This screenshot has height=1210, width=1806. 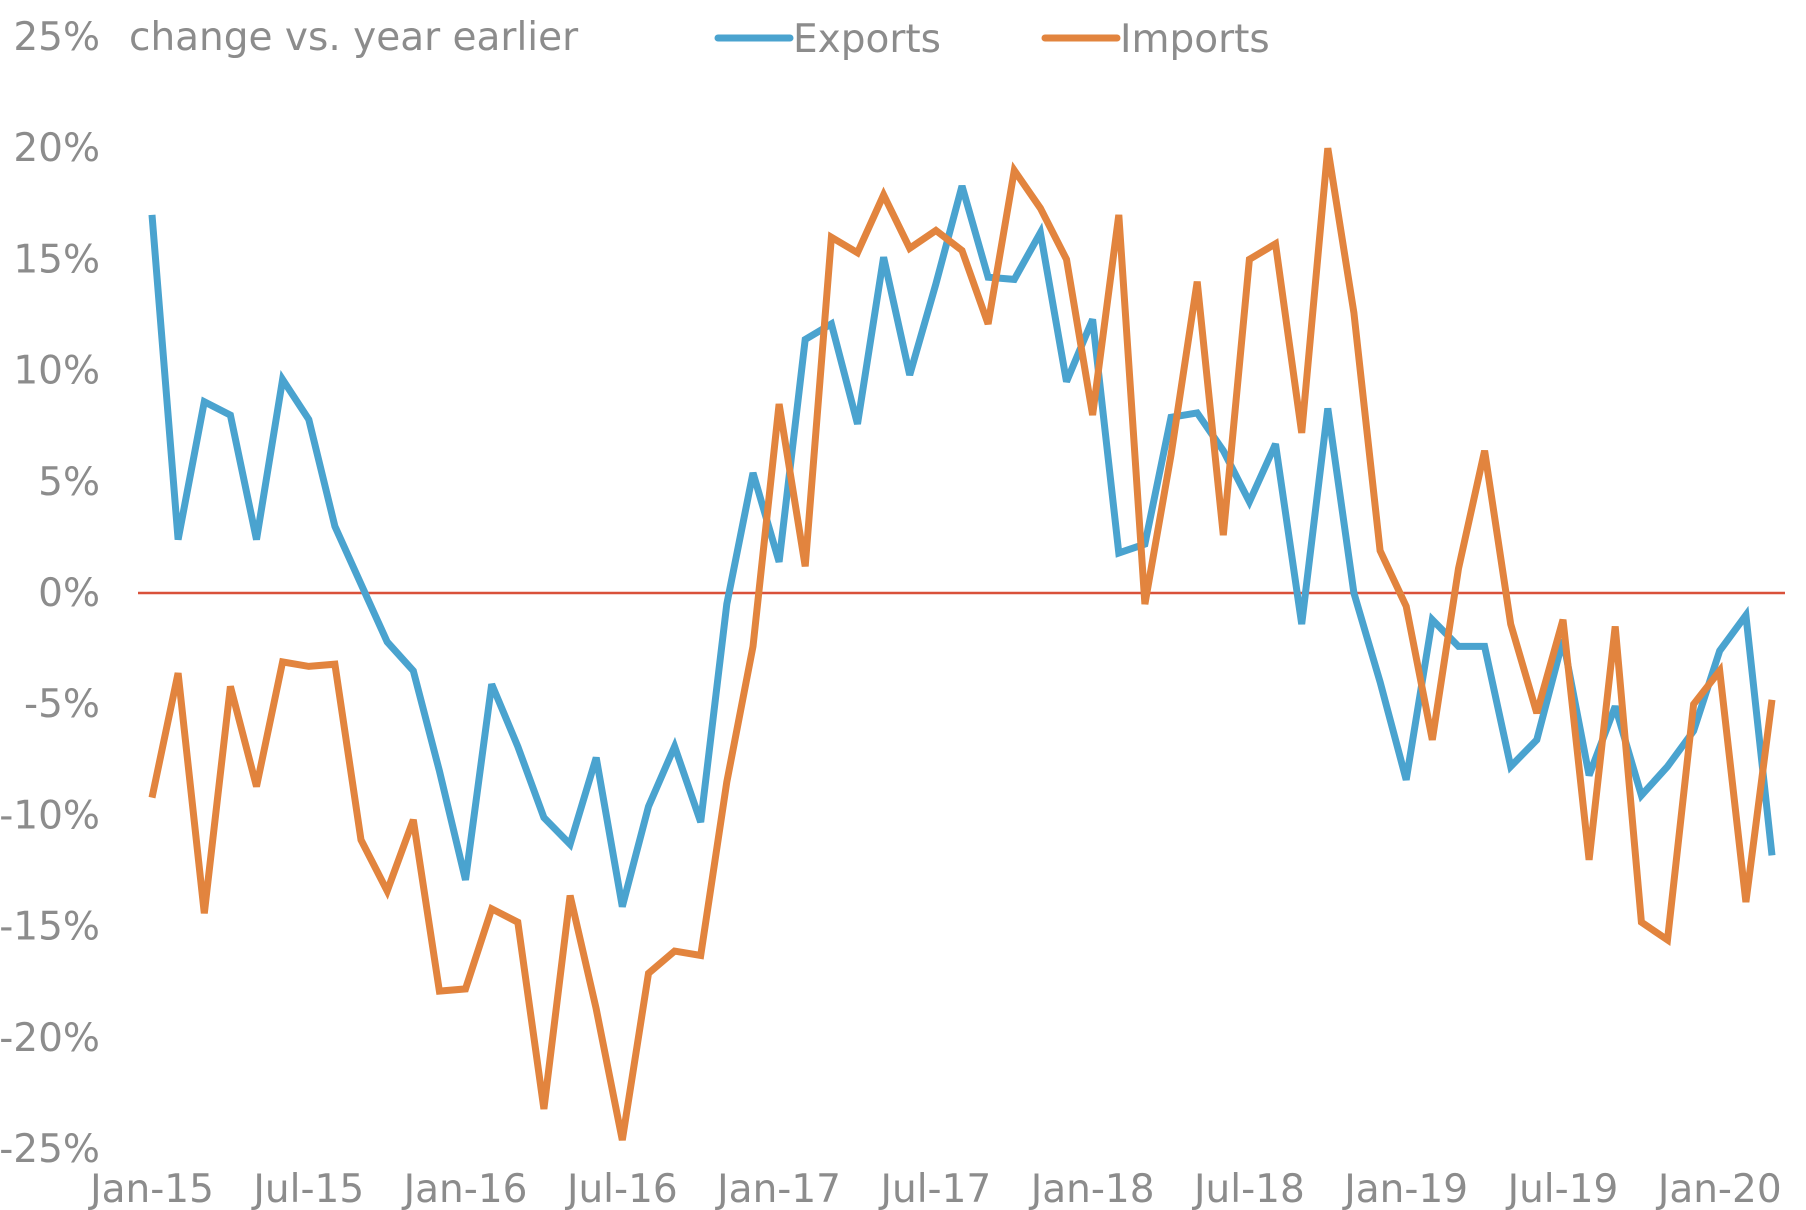 I want to click on x-tick-label: Jul-18, so click(x=1248, y=1188).